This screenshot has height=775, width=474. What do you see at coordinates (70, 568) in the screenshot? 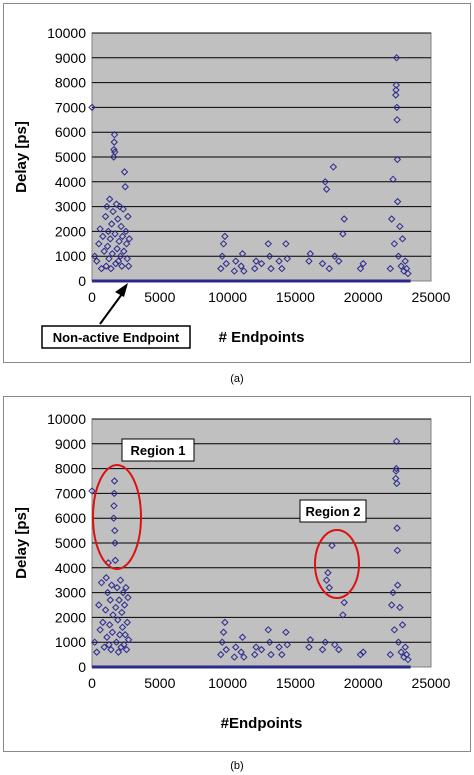
I see `y-tick-label: 4000` at bounding box center [70, 568].